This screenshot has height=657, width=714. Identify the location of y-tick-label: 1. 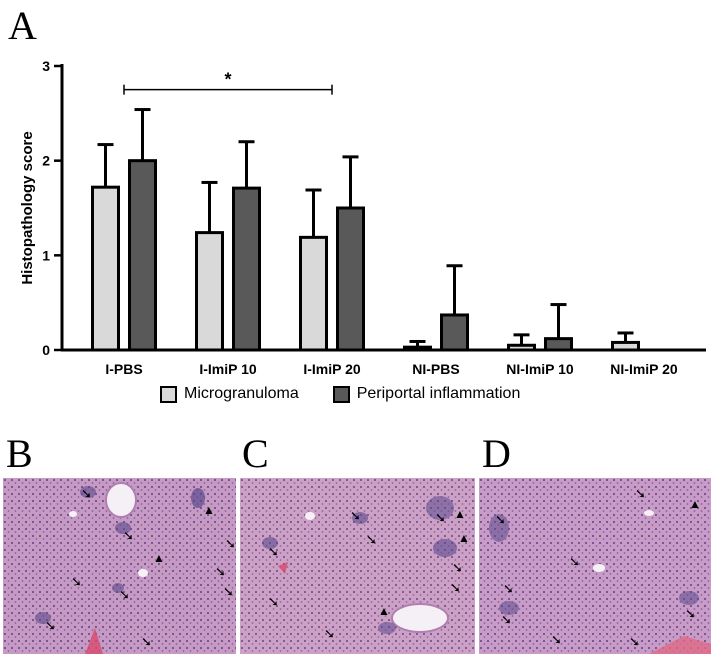
(46, 255).